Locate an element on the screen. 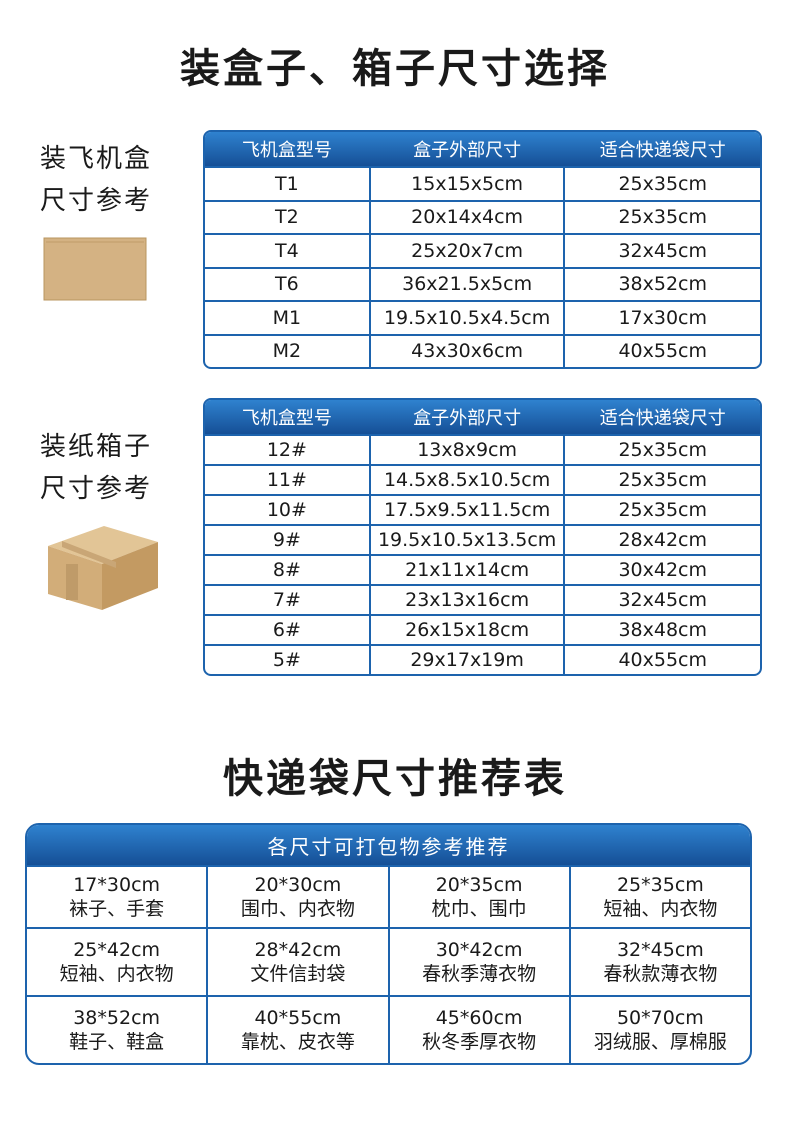 The image size is (790, 1126). page-title: 装盒子、箱子尺寸选择 is located at coordinates (395, 69).